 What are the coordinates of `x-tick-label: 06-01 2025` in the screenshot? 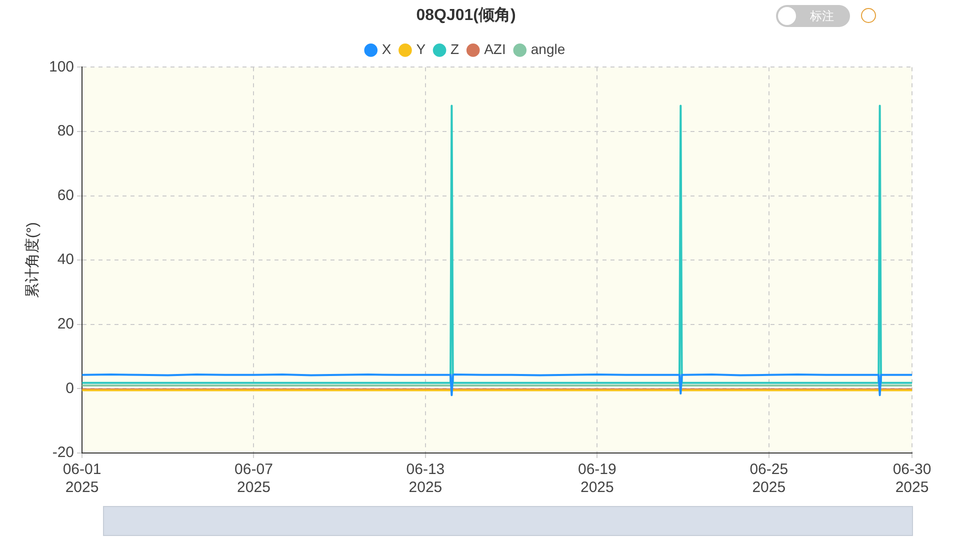 It's located at (82, 478).